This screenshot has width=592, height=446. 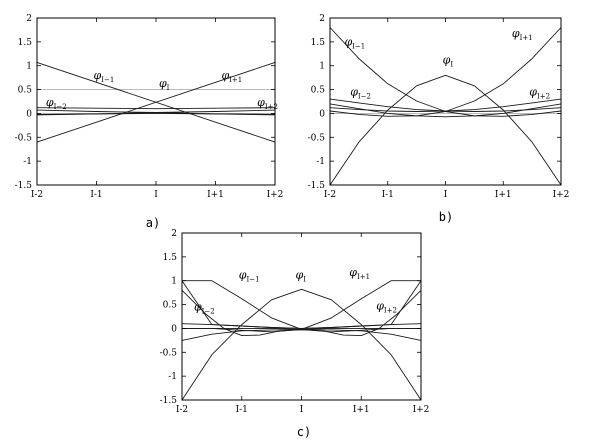 What do you see at coordinates (304, 432) in the screenshot?
I see `panel-caption: c)` at bounding box center [304, 432].